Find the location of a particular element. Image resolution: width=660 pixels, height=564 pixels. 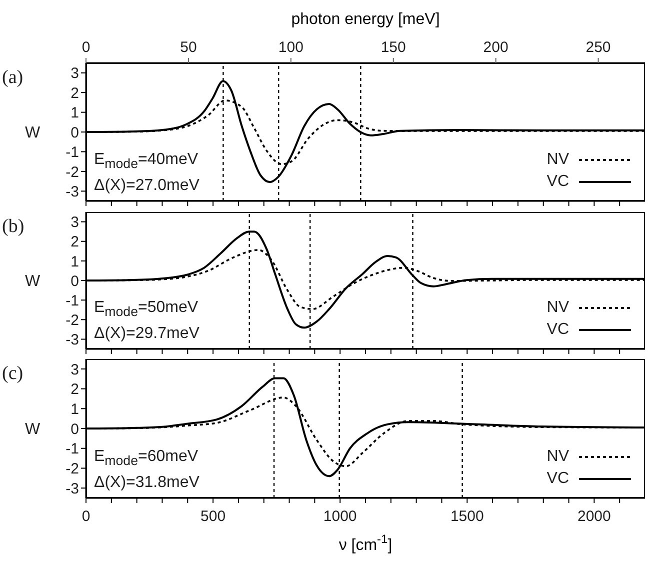

x2-axis-title: photon energy [meV] is located at coordinates (365, 19).